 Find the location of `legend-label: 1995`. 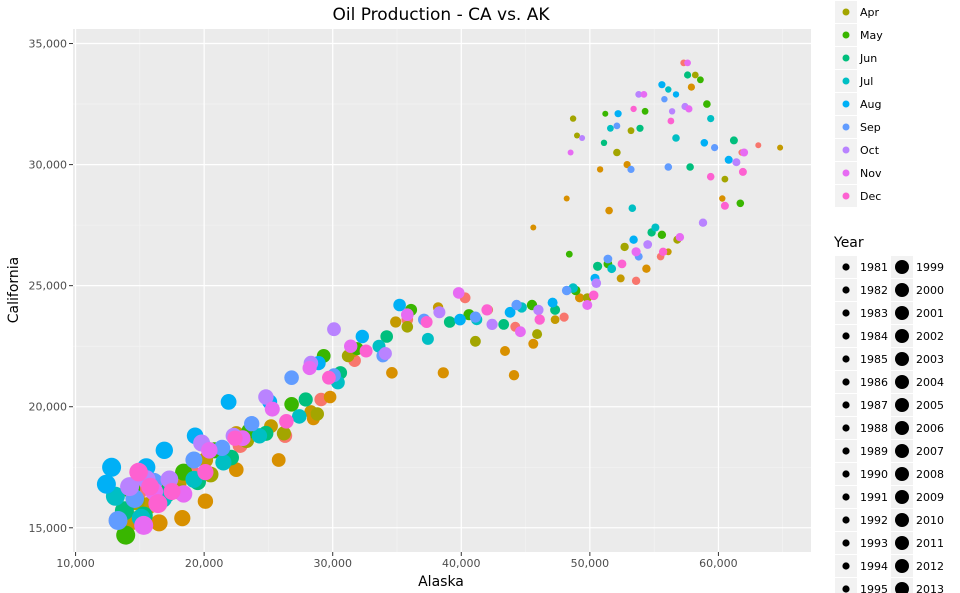

legend-label: 1995 is located at coordinates (874, 588).